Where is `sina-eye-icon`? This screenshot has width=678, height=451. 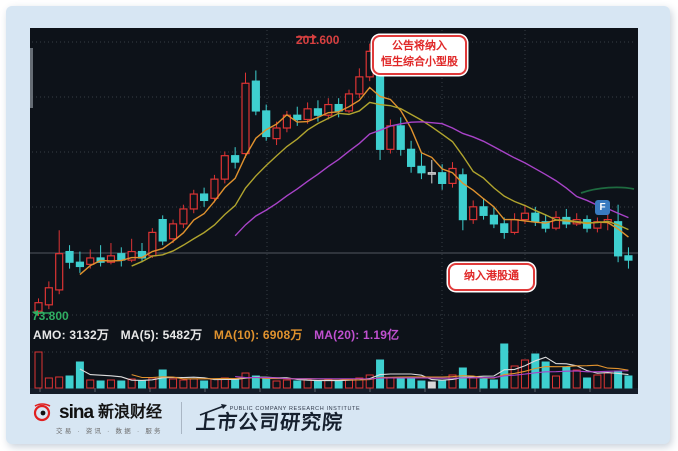
sina-eye-icon is located at coordinates (42, 411).